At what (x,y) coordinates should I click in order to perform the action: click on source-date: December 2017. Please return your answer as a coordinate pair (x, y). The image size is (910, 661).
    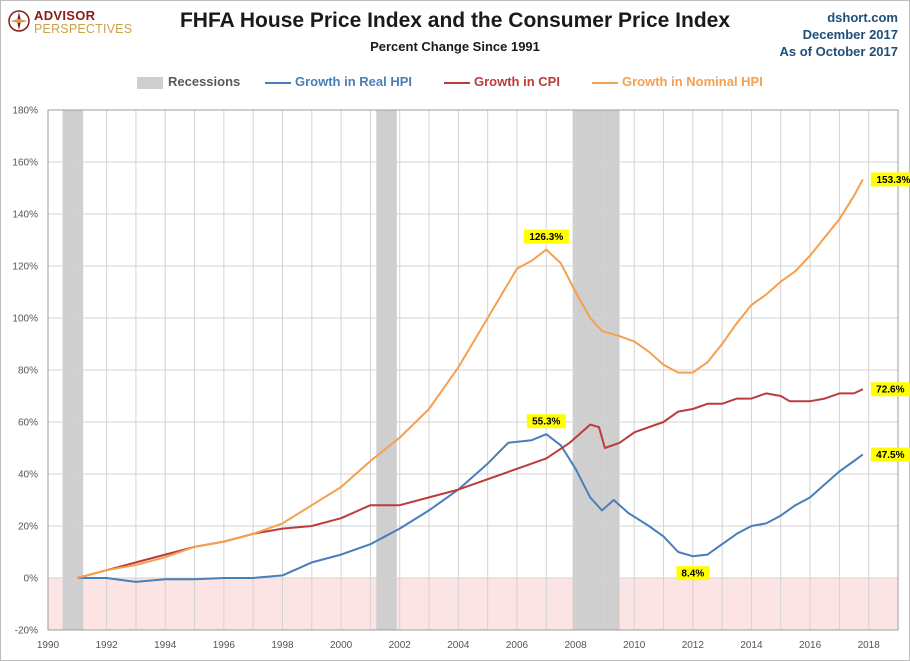
    Looking at the image, I should click on (850, 34).